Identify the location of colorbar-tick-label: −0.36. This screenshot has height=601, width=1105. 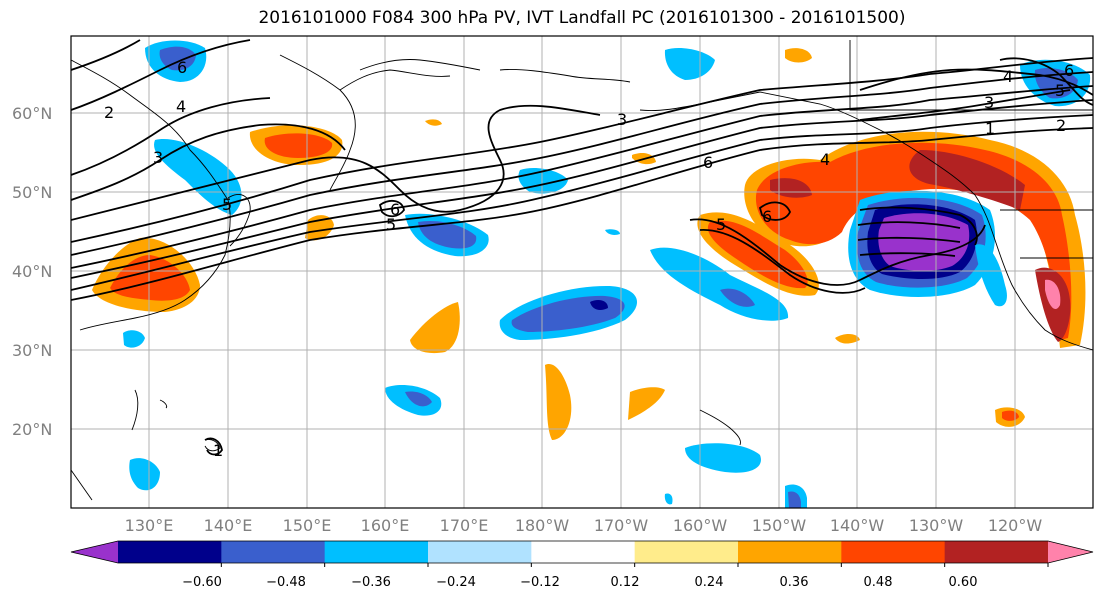
(371, 582).